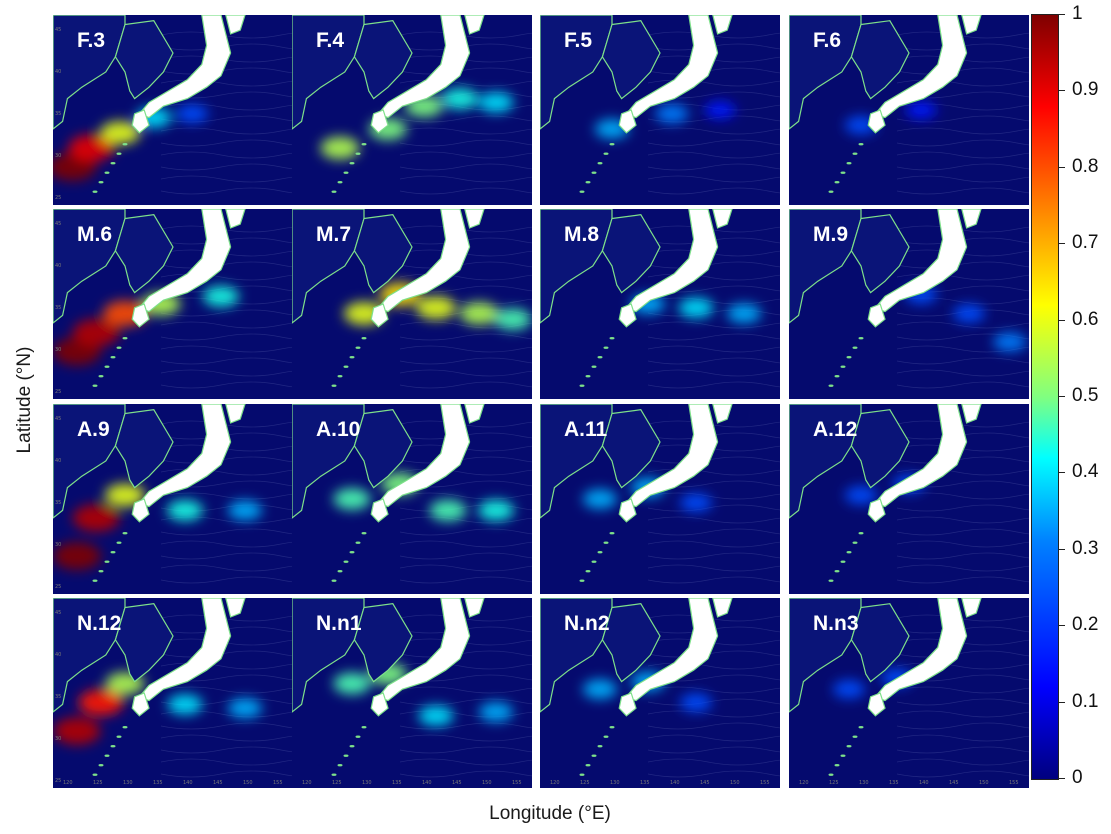 The image size is (1111, 834). I want to click on map-panel: F.6, so click(909, 110).